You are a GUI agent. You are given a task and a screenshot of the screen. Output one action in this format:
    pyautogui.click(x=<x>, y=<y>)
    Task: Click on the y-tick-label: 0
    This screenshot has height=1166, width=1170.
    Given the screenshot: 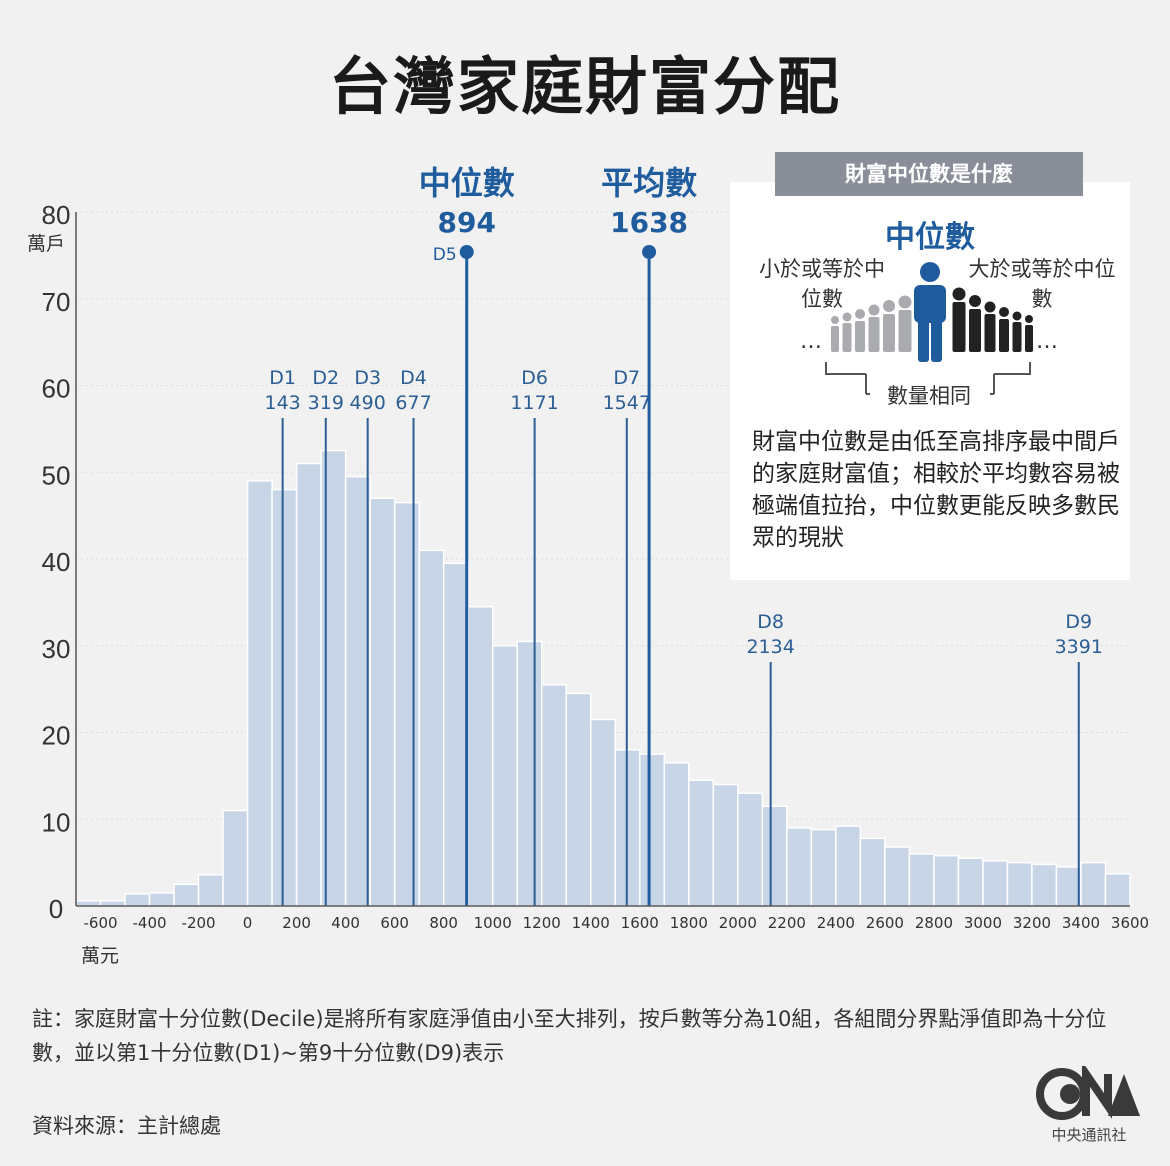 What is the action you would take?
    pyautogui.click(x=56, y=909)
    